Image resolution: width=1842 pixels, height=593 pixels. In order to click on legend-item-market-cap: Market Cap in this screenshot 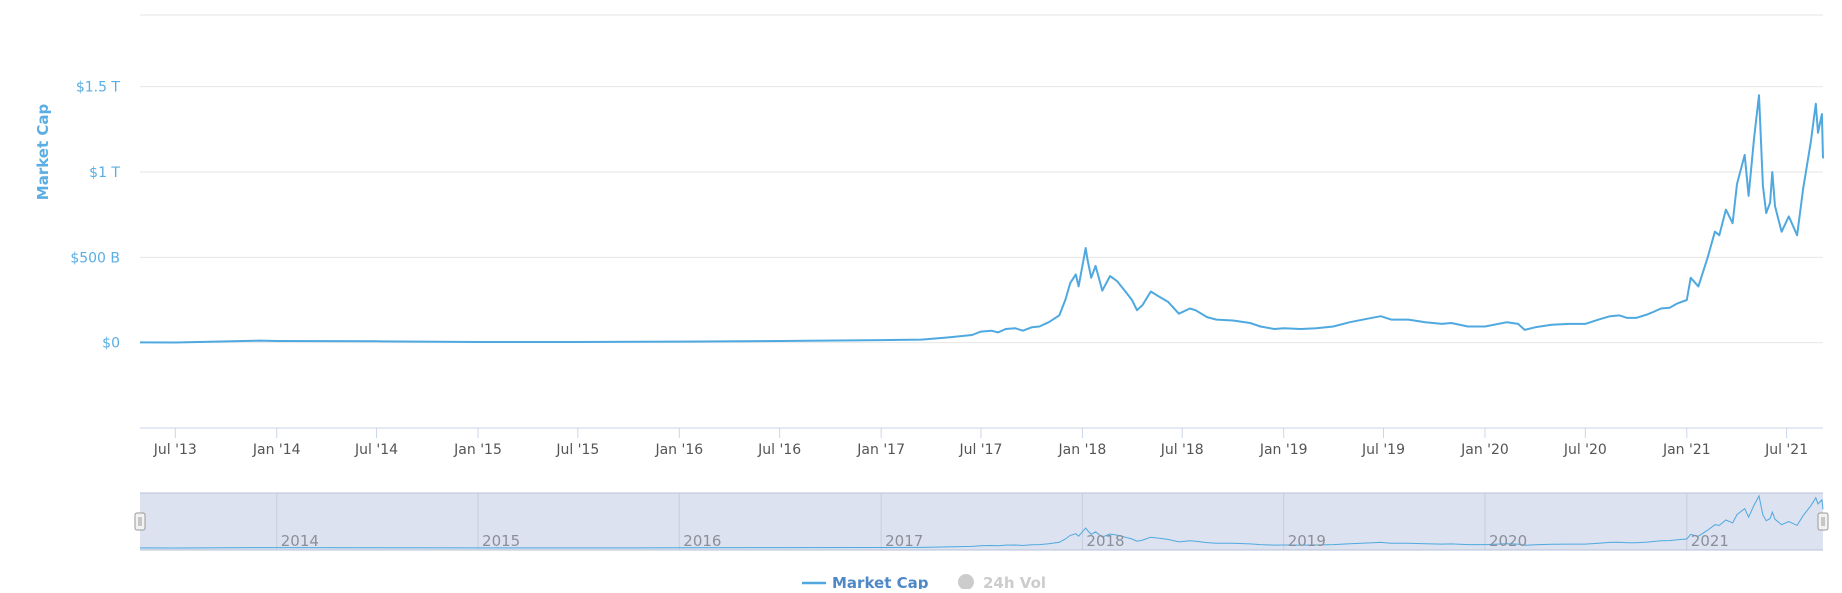, I will do `click(865, 583)`.